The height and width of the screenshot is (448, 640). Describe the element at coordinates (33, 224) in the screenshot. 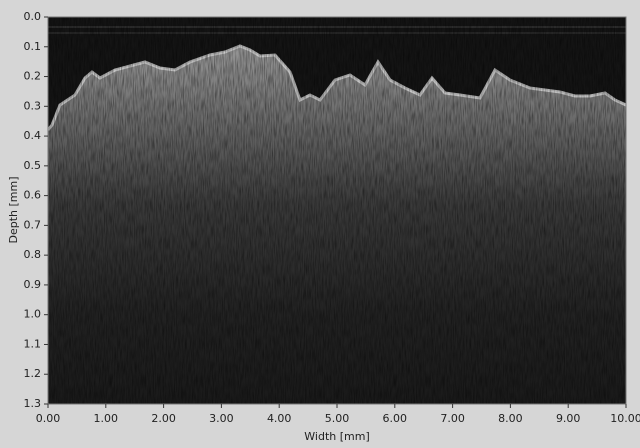

I see `y-tick-label: 0.7` at that location.